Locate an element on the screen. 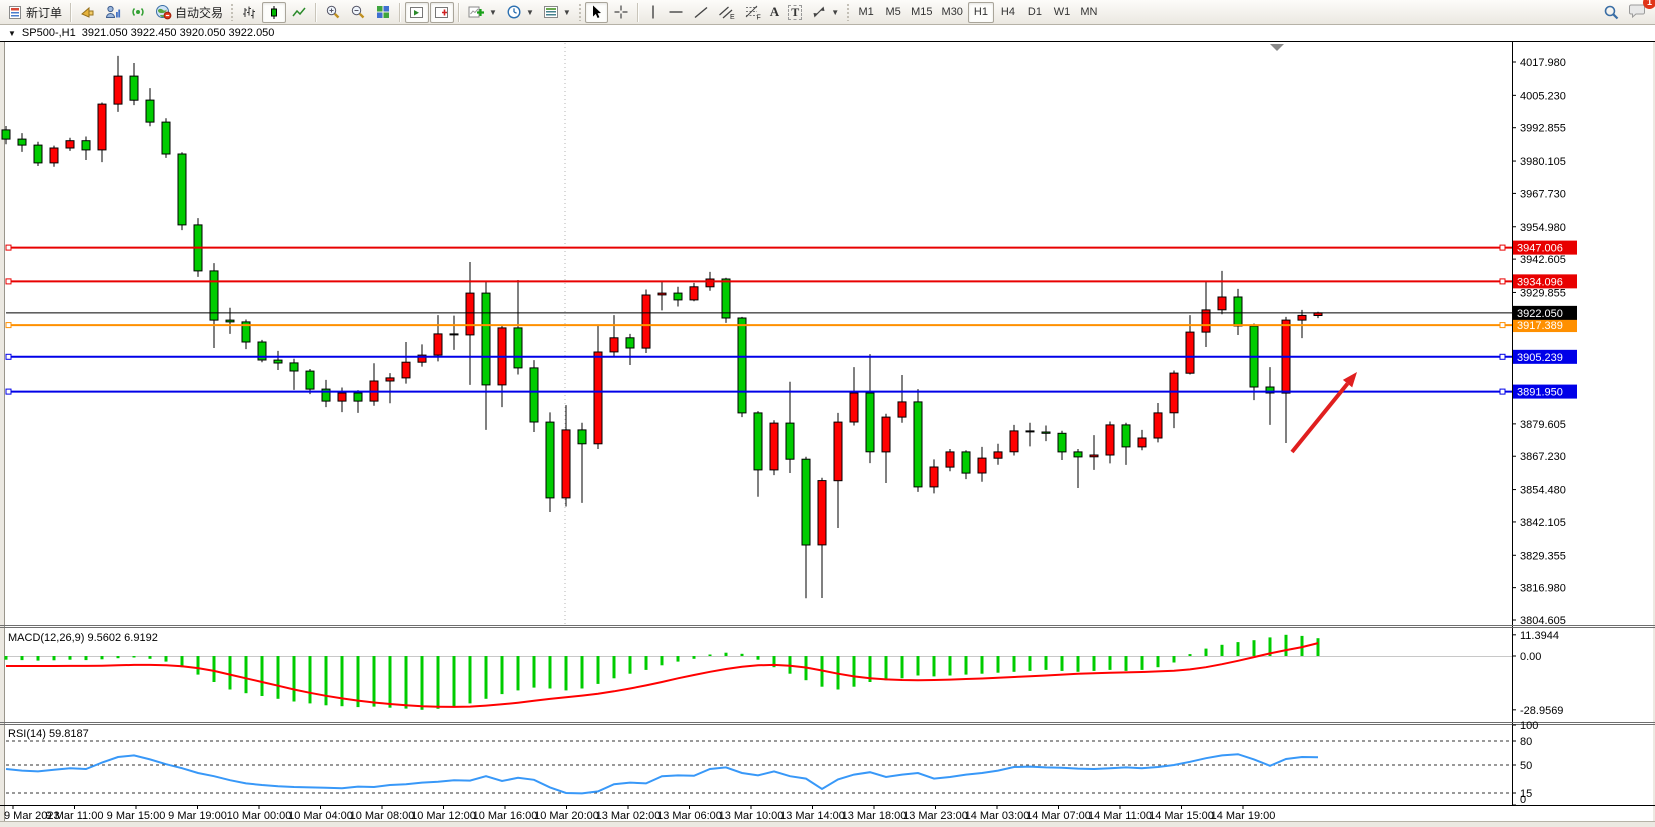 This screenshot has height=827, width=1655. new-order-label: 新订单 is located at coordinates (44, 12).